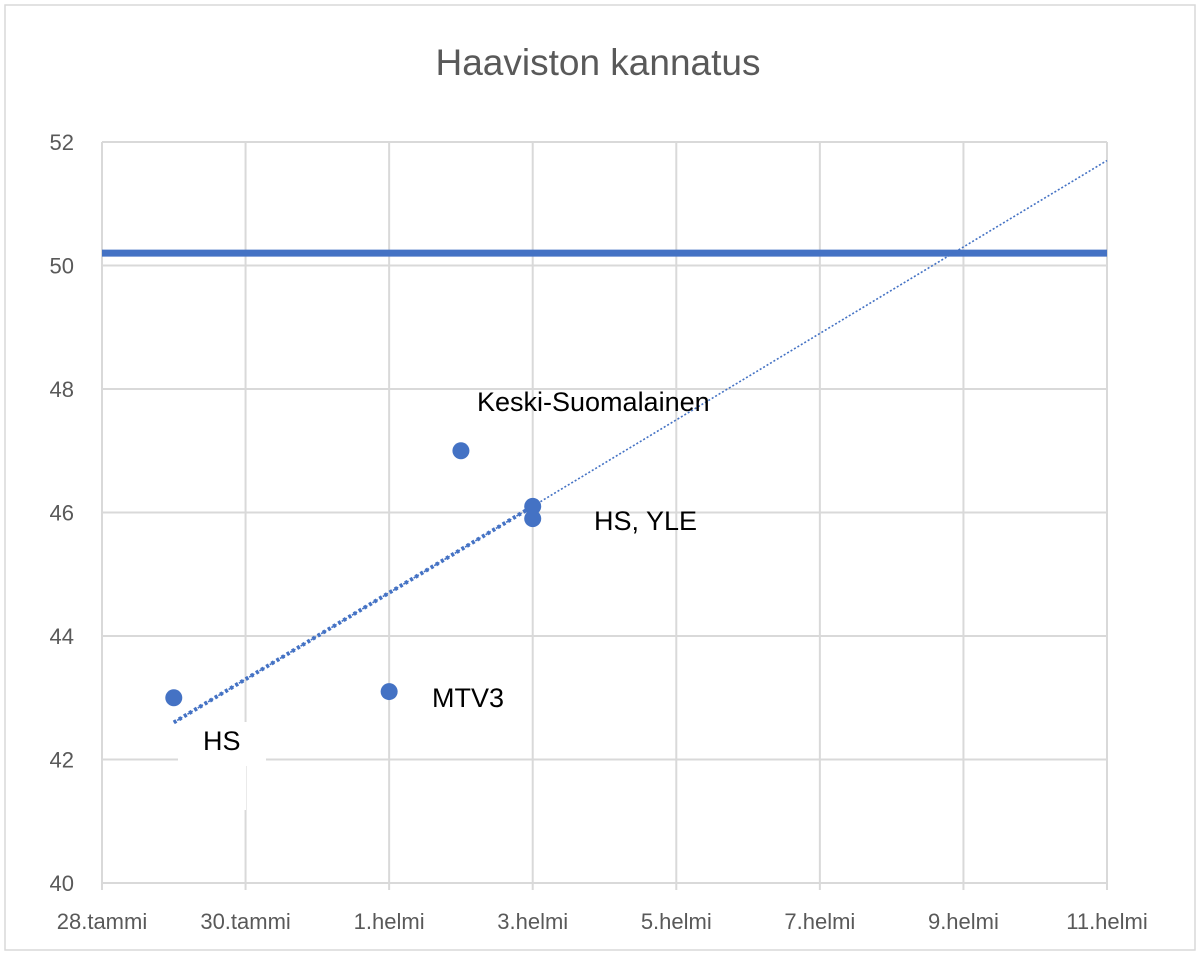 Image resolution: width=1200 pixels, height=960 pixels. What do you see at coordinates (389, 921) in the screenshot?
I see `x-tick-label: 1.helmi` at bounding box center [389, 921].